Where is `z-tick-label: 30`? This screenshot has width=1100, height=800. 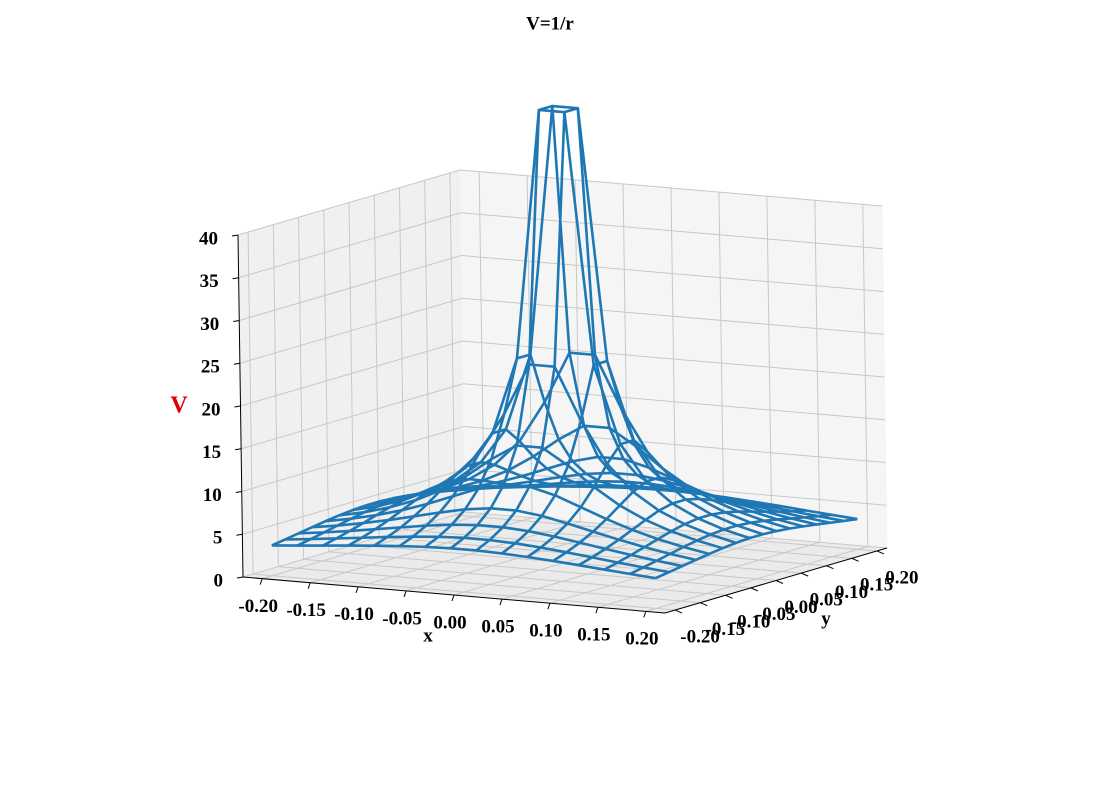
z-tick-label: 30 is located at coordinates (209, 324).